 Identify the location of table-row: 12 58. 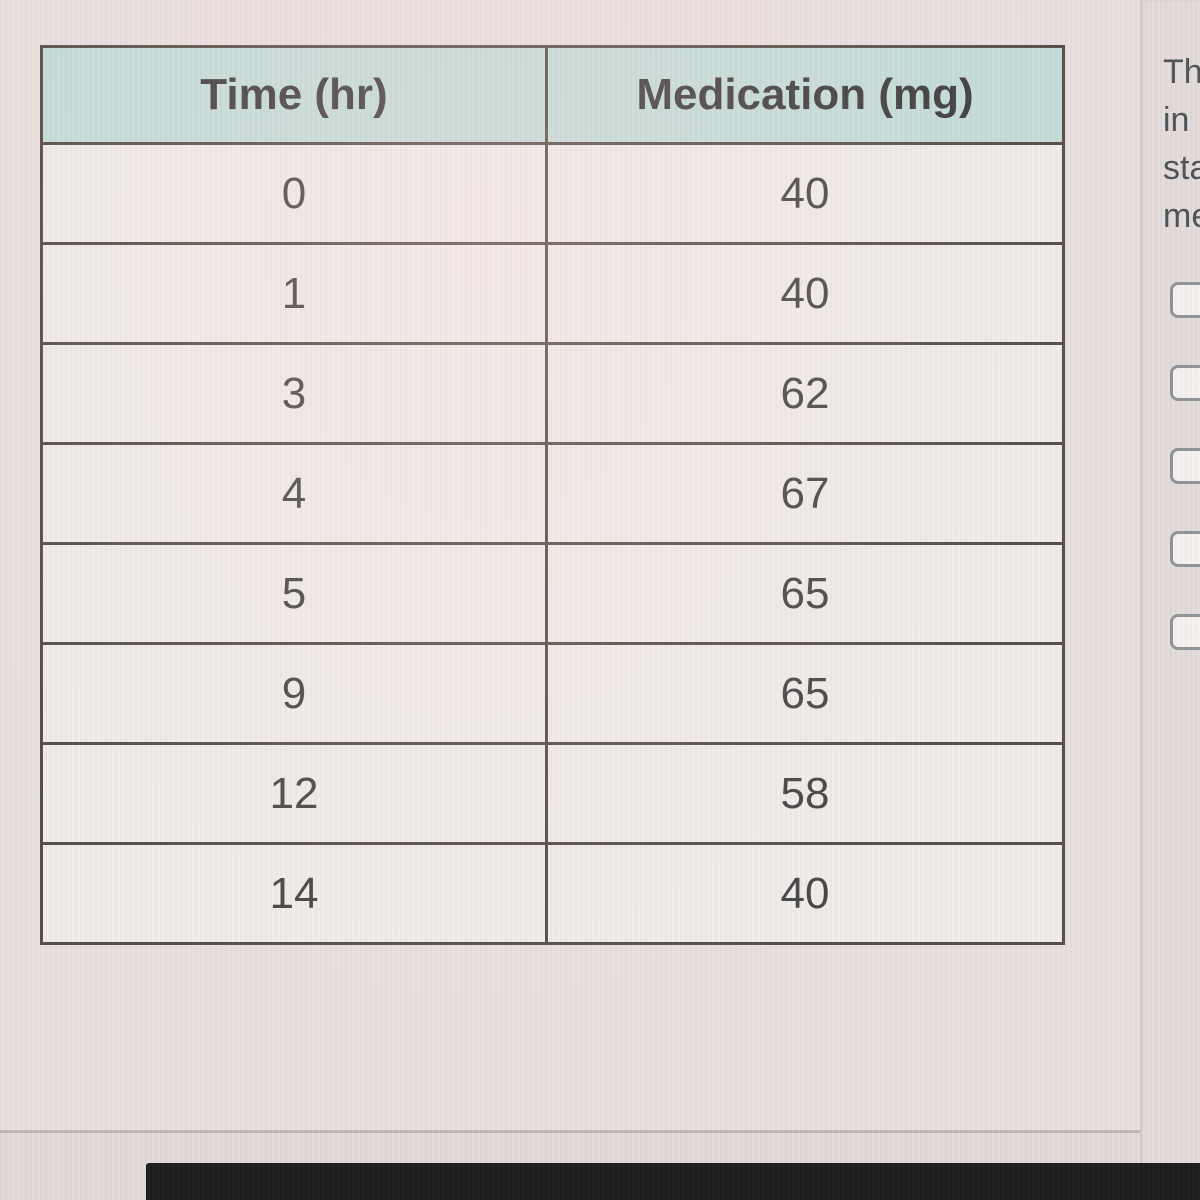
(552, 793).